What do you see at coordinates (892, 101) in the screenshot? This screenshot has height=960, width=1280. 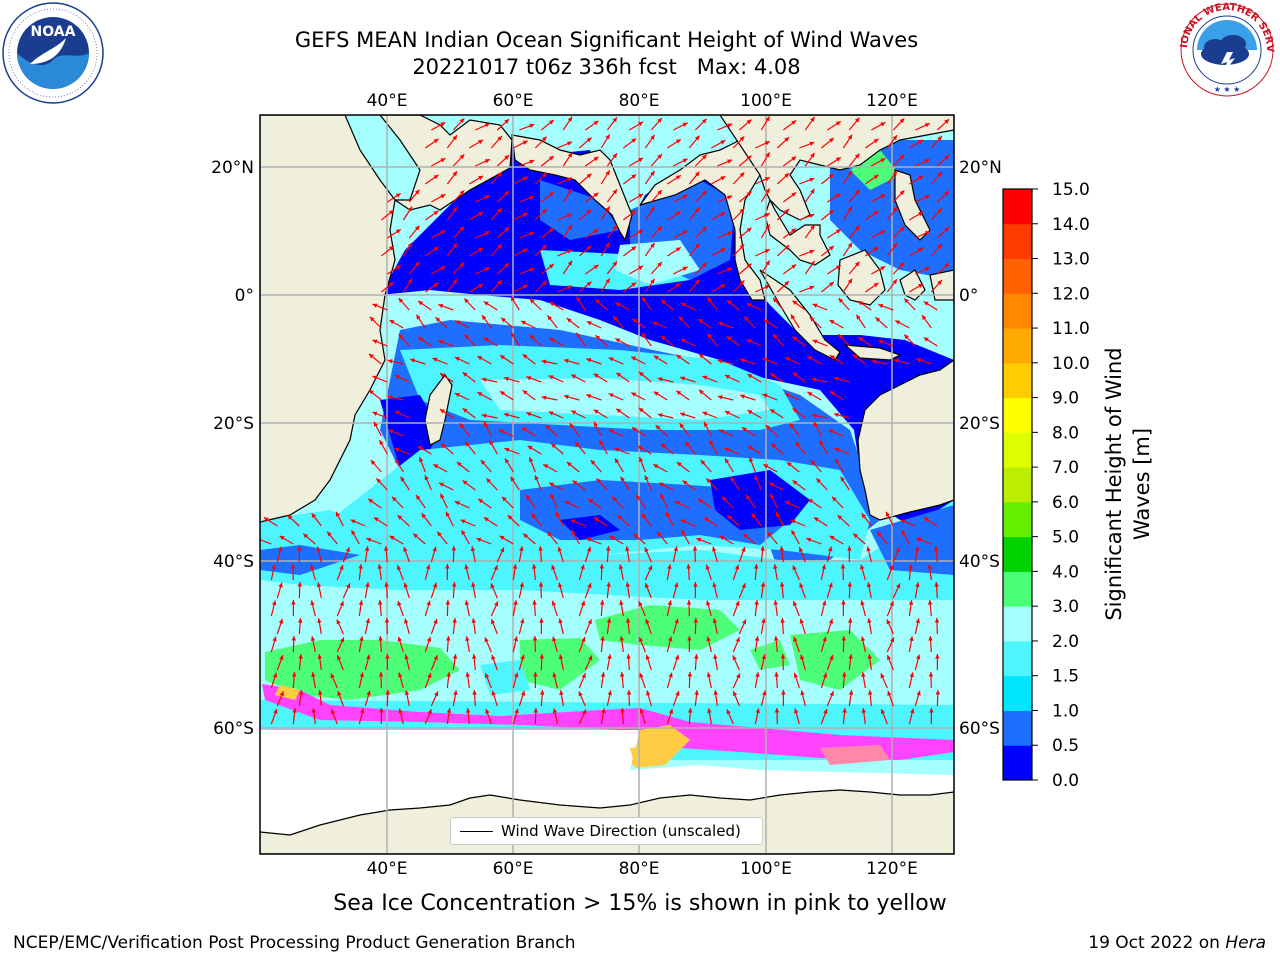 I see `top-lon-label: 120°E` at bounding box center [892, 101].